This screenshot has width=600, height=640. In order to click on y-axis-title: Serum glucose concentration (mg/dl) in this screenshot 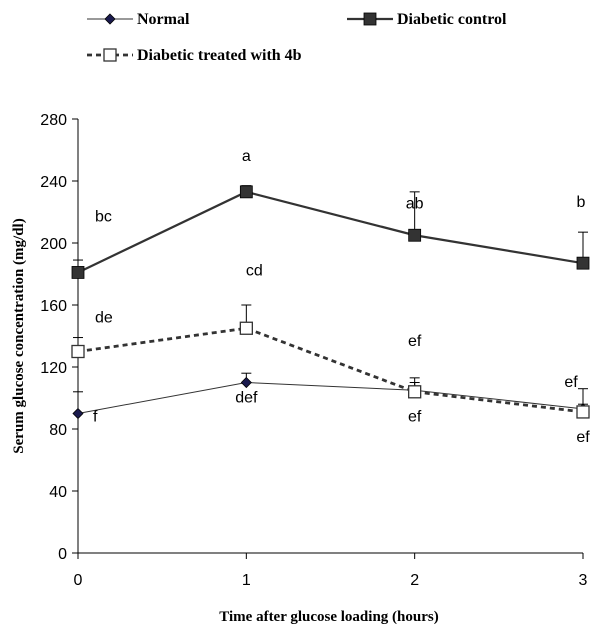, I will do `click(19, 335)`.